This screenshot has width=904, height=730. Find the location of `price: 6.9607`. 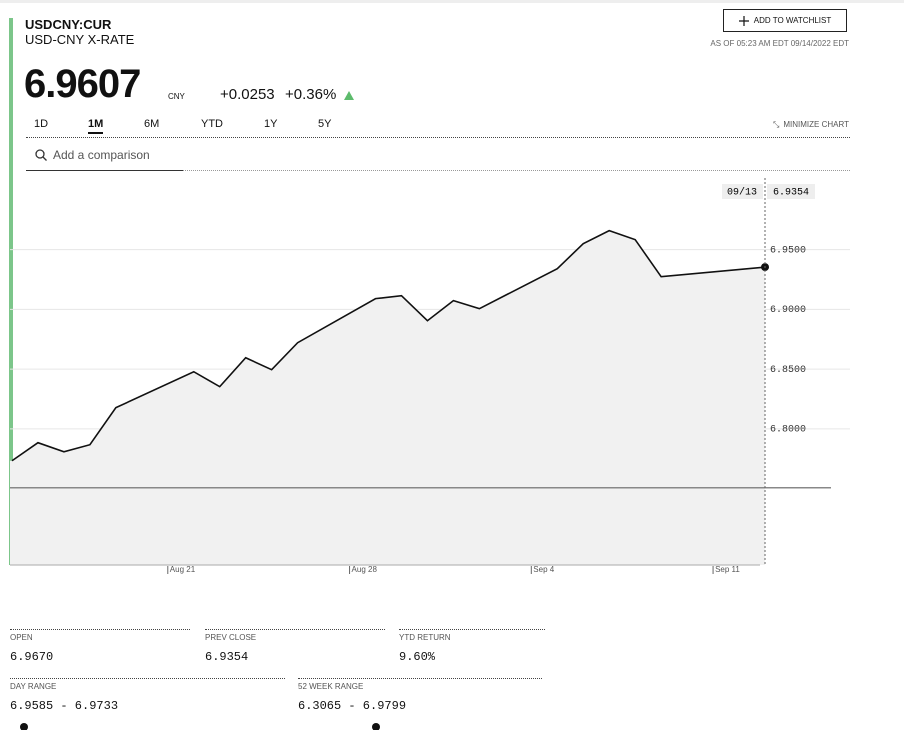

price: 6.9607 is located at coordinates (82, 84).